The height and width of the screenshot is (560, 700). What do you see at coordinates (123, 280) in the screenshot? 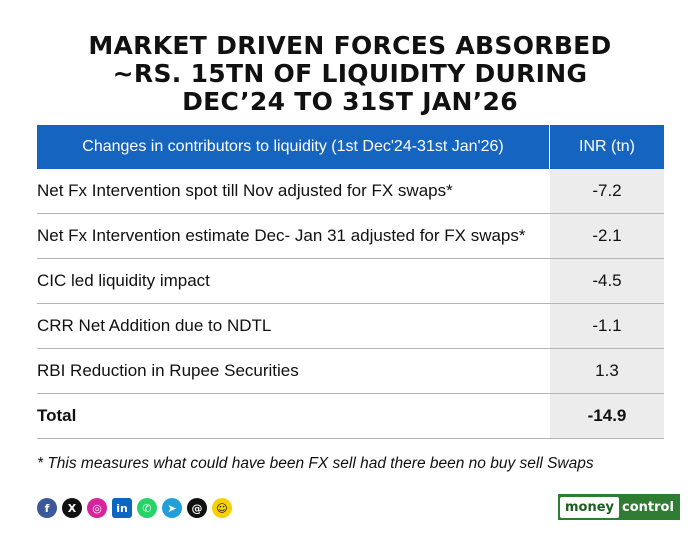
I see `row-label: CIC led liquidity impact` at bounding box center [123, 280].